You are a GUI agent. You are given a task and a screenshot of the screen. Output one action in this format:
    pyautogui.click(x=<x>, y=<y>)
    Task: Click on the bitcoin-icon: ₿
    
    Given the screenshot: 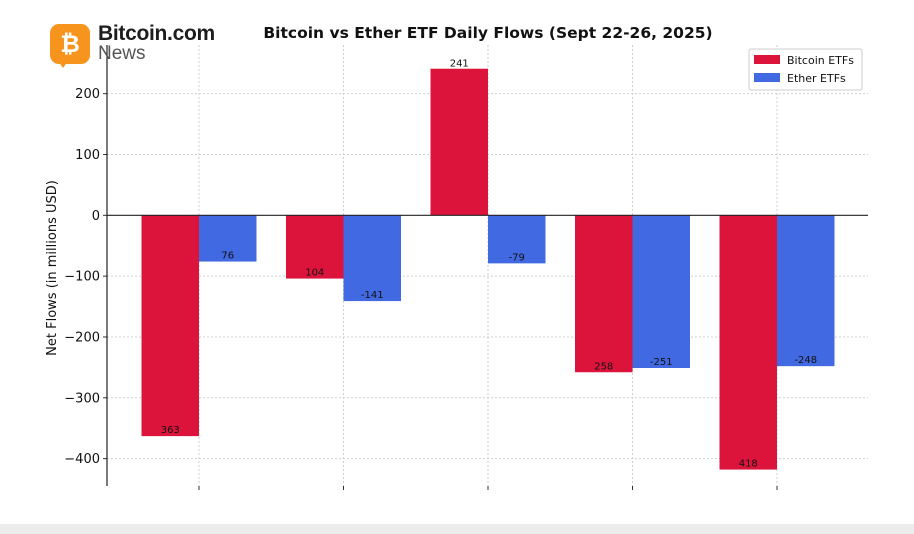 What is the action you would take?
    pyautogui.click(x=70, y=44)
    